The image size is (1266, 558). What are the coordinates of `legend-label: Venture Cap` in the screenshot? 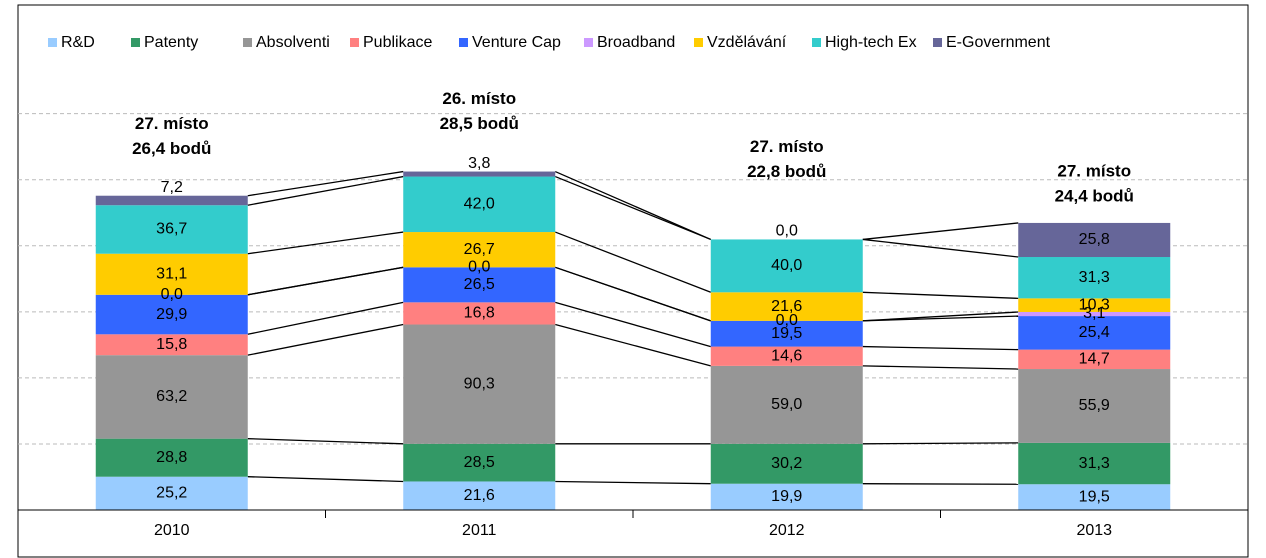 It's located at (516, 42).